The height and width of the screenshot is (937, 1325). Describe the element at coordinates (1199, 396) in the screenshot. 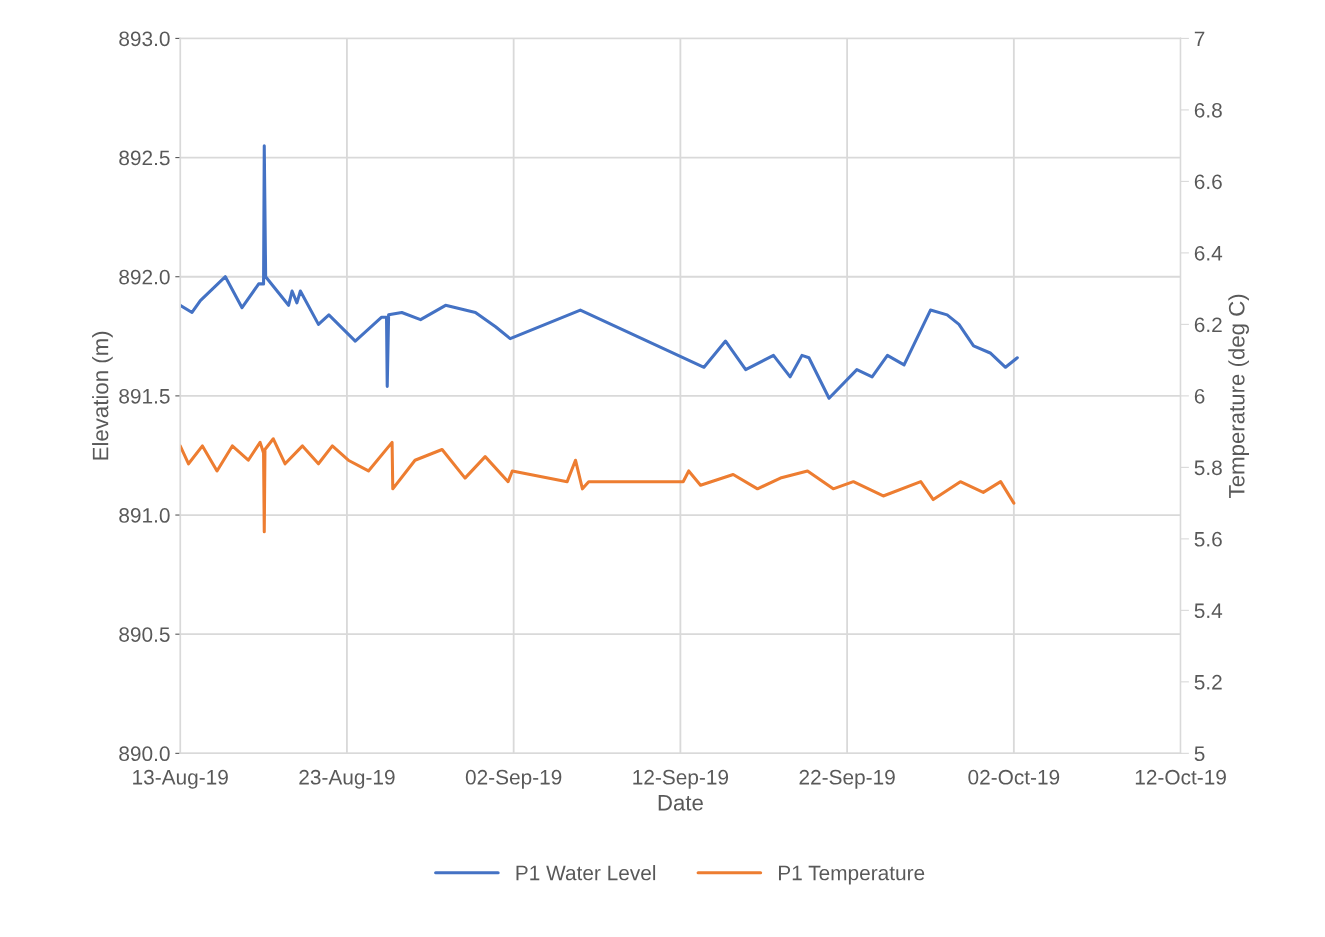

I see `y2-tick-label: 6` at that location.